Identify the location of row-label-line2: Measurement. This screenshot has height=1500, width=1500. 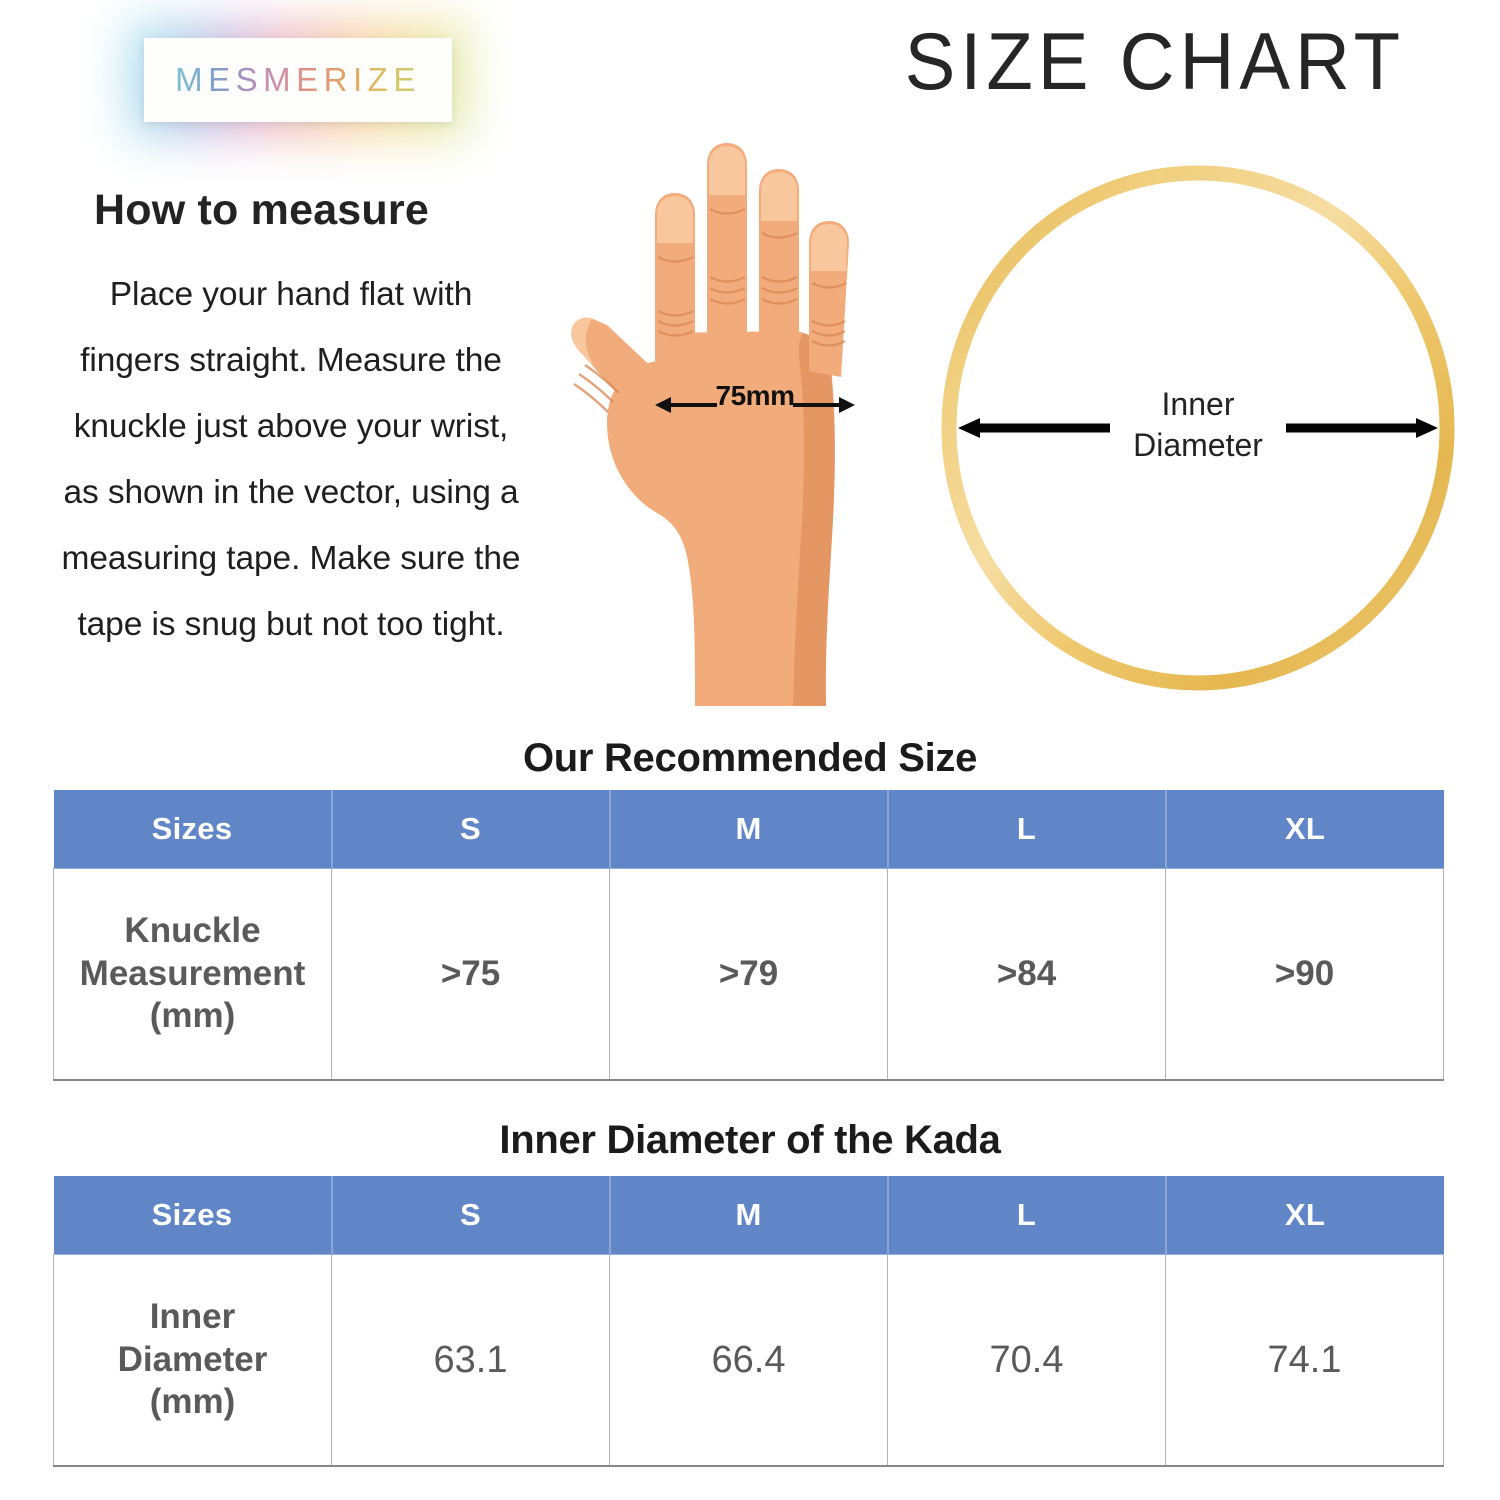
(192, 973).